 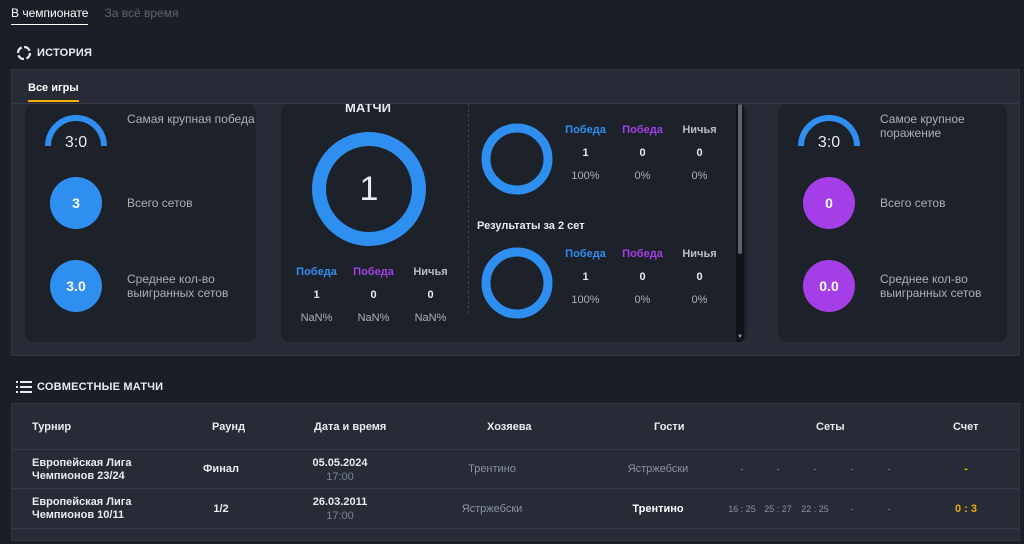 What do you see at coordinates (53, 92) in the screenshot?
I see `tab-all-games: Все игры` at bounding box center [53, 92].